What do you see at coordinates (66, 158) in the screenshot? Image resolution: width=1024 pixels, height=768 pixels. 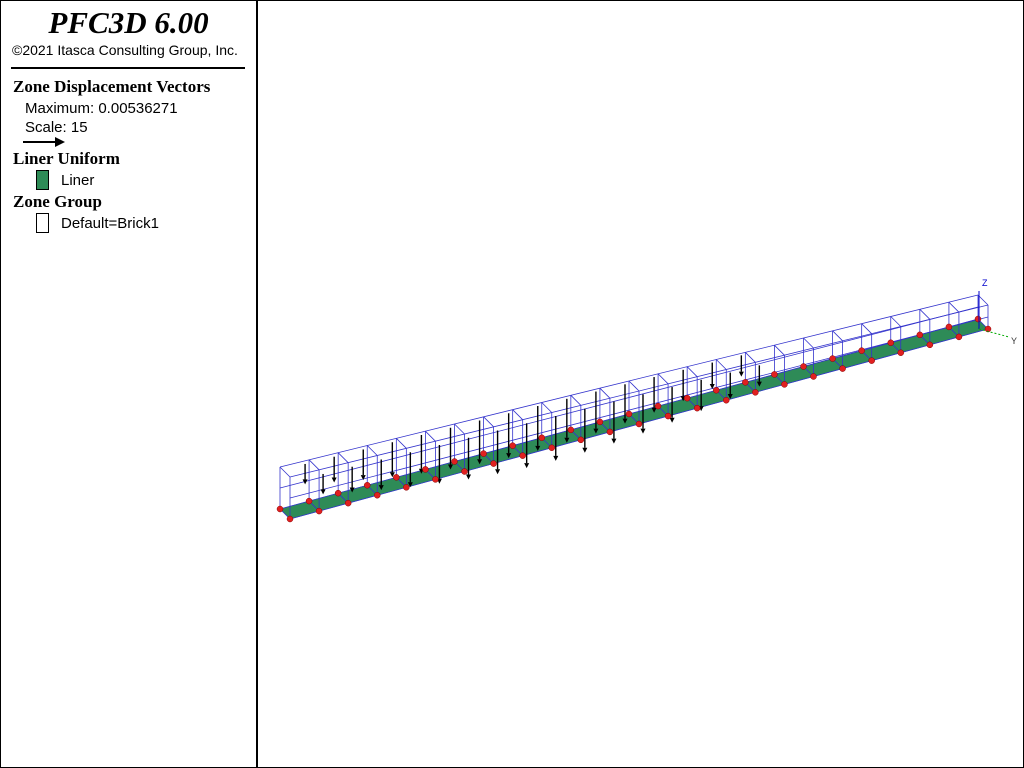 I see `legend-title: Liner Uniform` at bounding box center [66, 158].